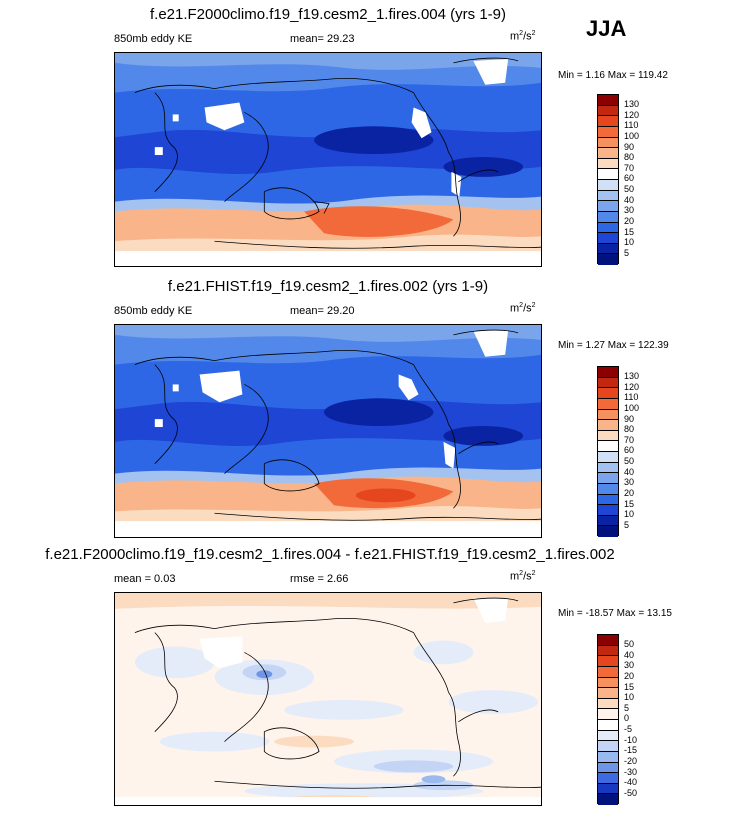 The height and width of the screenshot is (814, 732). I want to click on panel2-colorbar, so click(608, 451).